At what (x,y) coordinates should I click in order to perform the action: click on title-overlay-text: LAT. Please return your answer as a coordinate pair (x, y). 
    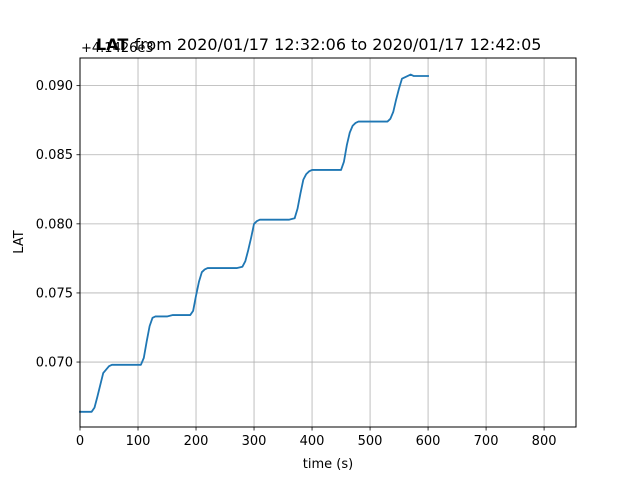
    Looking at the image, I should click on (112, 44).